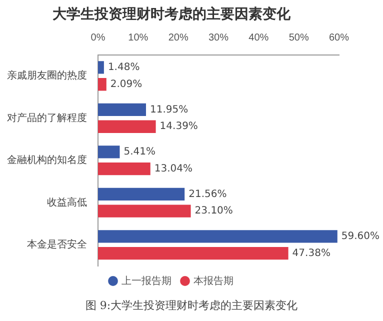  What do you see at coordinates (57, 244) in the screenshot?
I see `y-tick-label: 本金是否安全` at bounding box center [57, 244].